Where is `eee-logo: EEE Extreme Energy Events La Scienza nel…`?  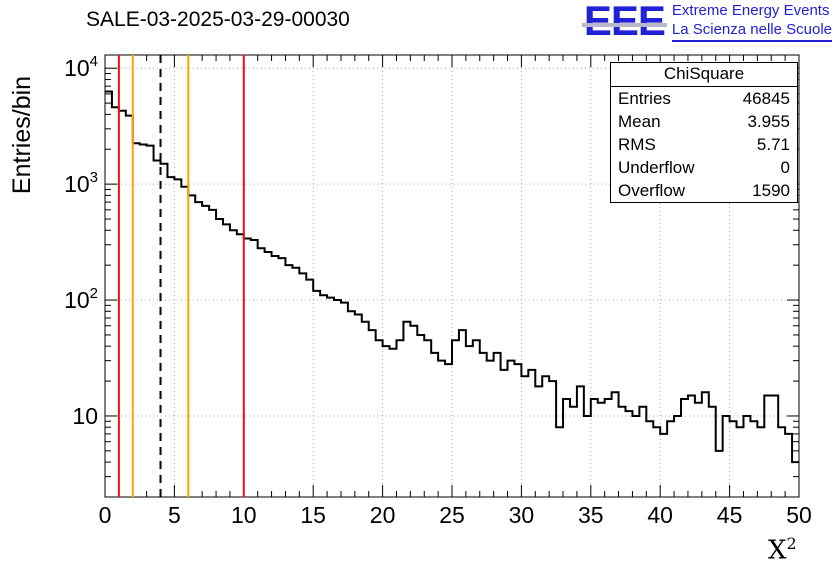 eee-logo: EEE Extreme Energy Events La Scienza nel… is located at coordinates (706, 22).